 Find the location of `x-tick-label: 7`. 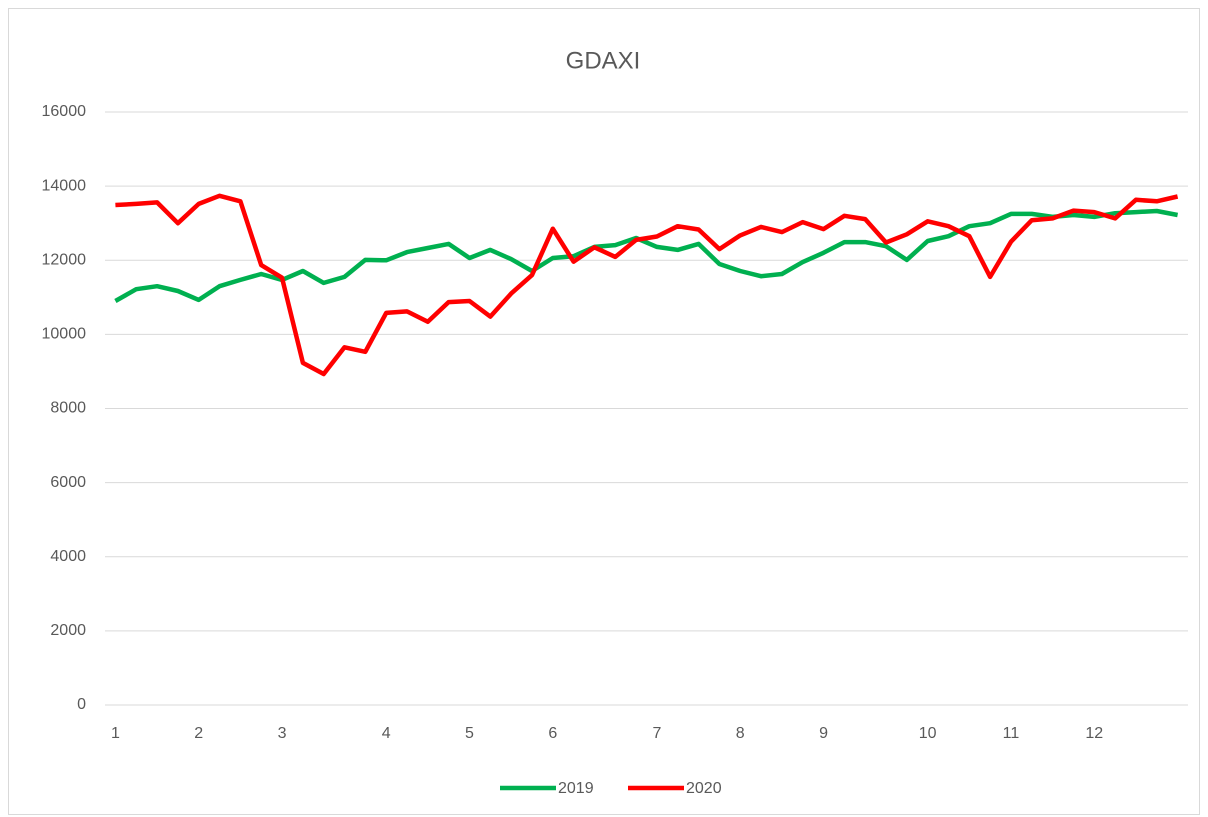

x-tick-label: 7 is located at coordinates (656, 733).